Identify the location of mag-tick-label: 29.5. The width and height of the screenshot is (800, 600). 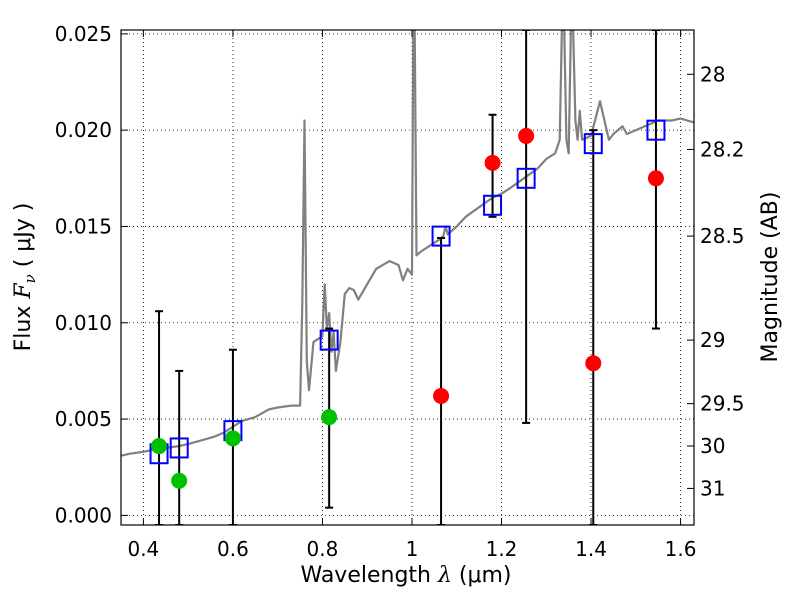
(722, 404).